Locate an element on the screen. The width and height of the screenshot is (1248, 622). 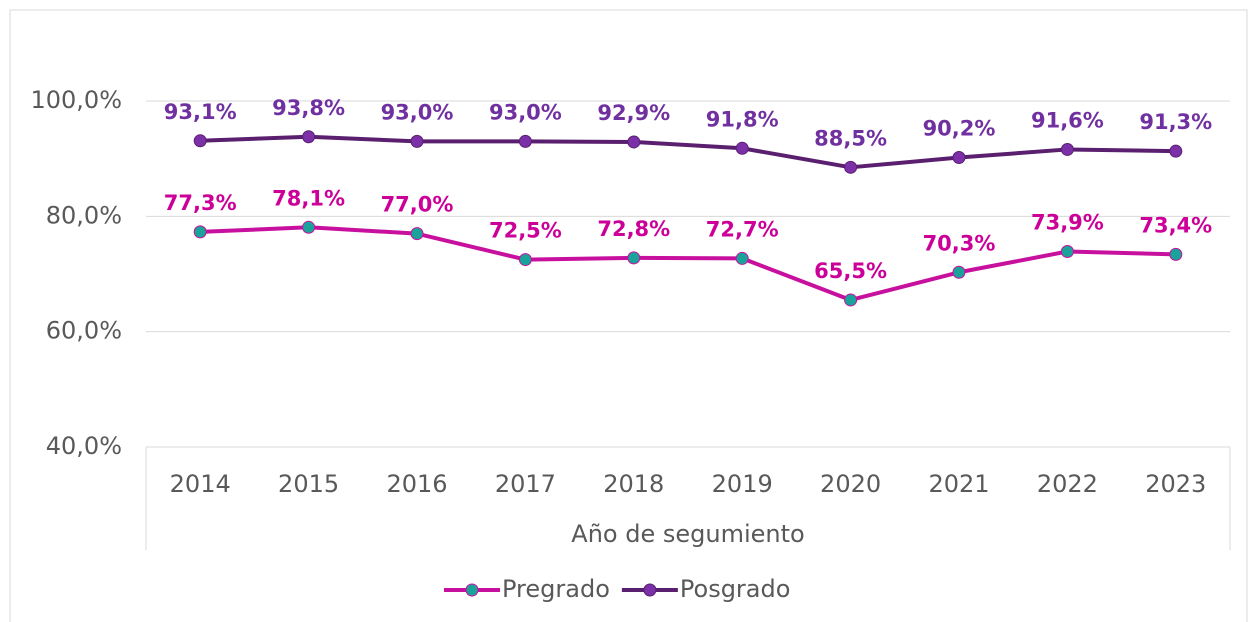
x-tick-label: 2023 is located at coordinates (1175, 484).